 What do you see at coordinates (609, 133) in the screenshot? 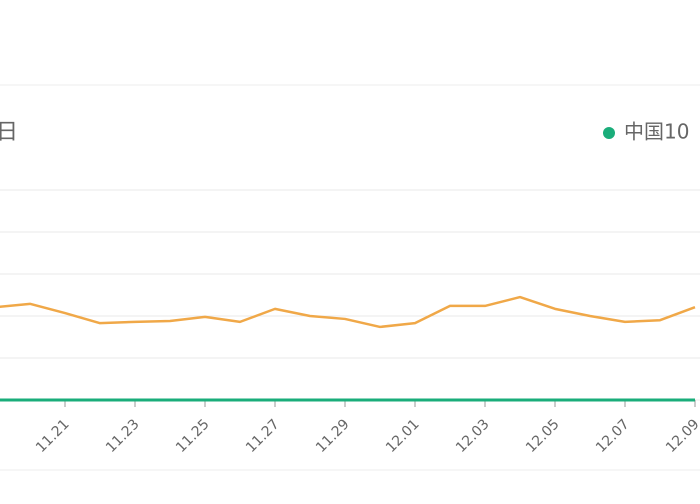
I see `legend-marker` at bounding box center [609, 133].